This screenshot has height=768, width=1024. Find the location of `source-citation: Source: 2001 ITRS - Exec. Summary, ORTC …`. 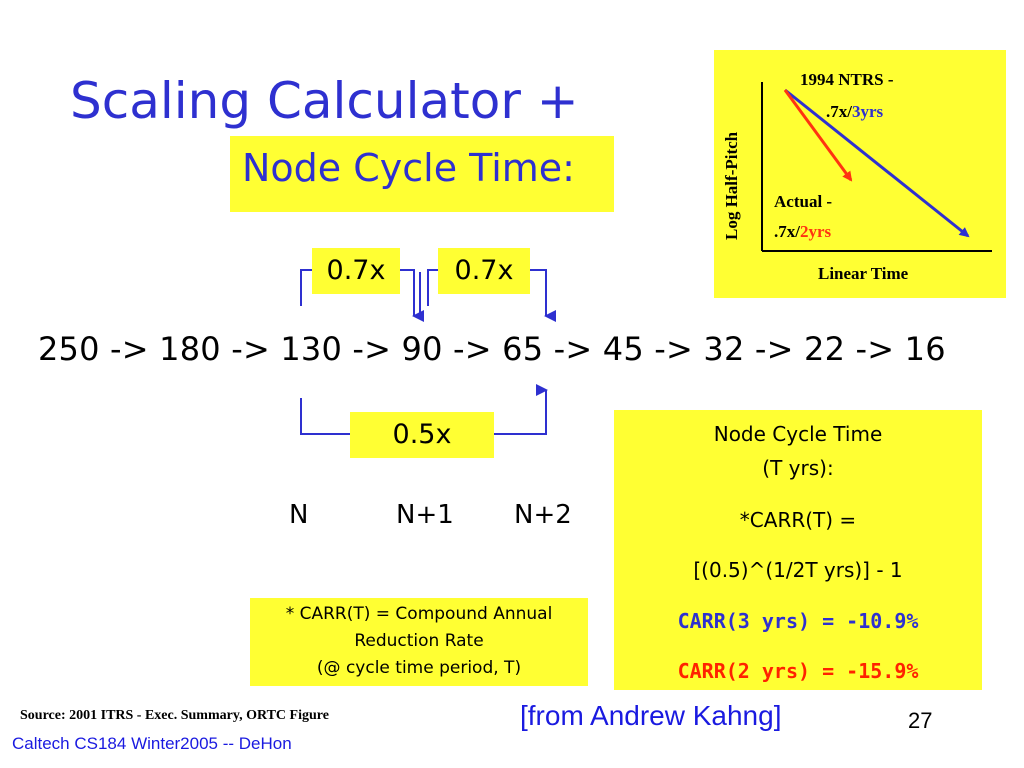

source-citation: Source: 2001 ITRS - Exec. Summary, ORTC … is located at coordinates (174, 715).